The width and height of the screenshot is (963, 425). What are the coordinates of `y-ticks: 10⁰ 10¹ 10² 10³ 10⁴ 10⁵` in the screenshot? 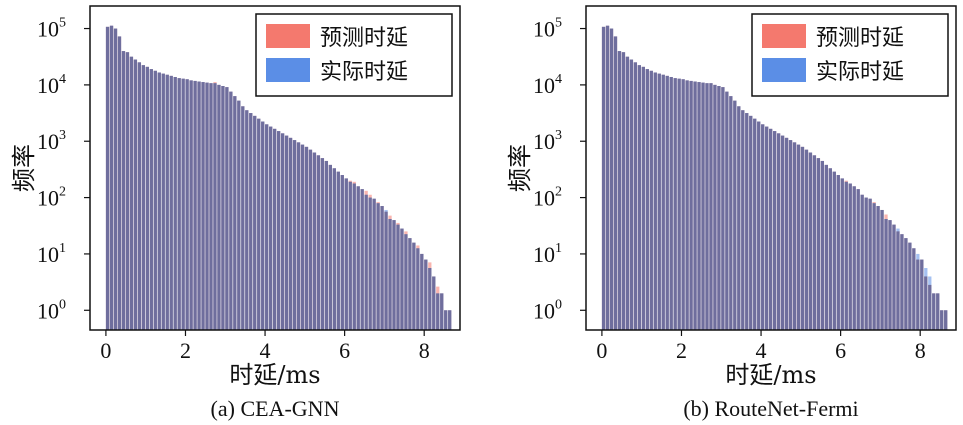 It's located at (559, 169).